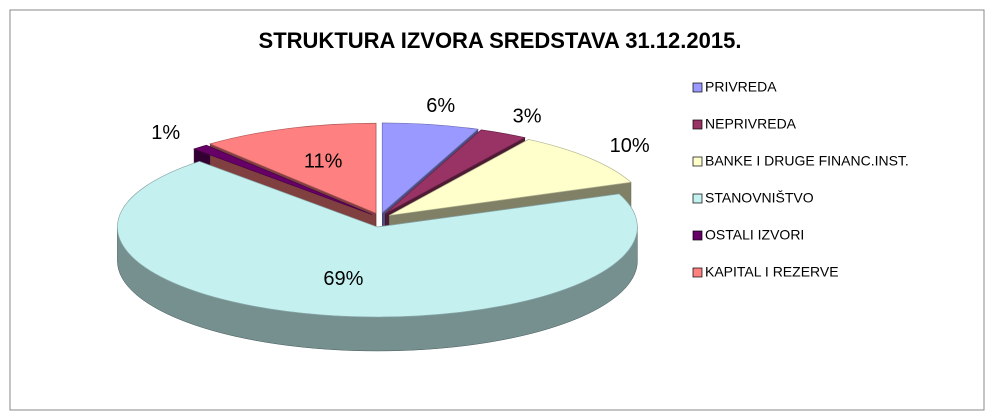 This screenshot has width=995, height=412. I want to click on data-label: 6%, so click(440, 106).